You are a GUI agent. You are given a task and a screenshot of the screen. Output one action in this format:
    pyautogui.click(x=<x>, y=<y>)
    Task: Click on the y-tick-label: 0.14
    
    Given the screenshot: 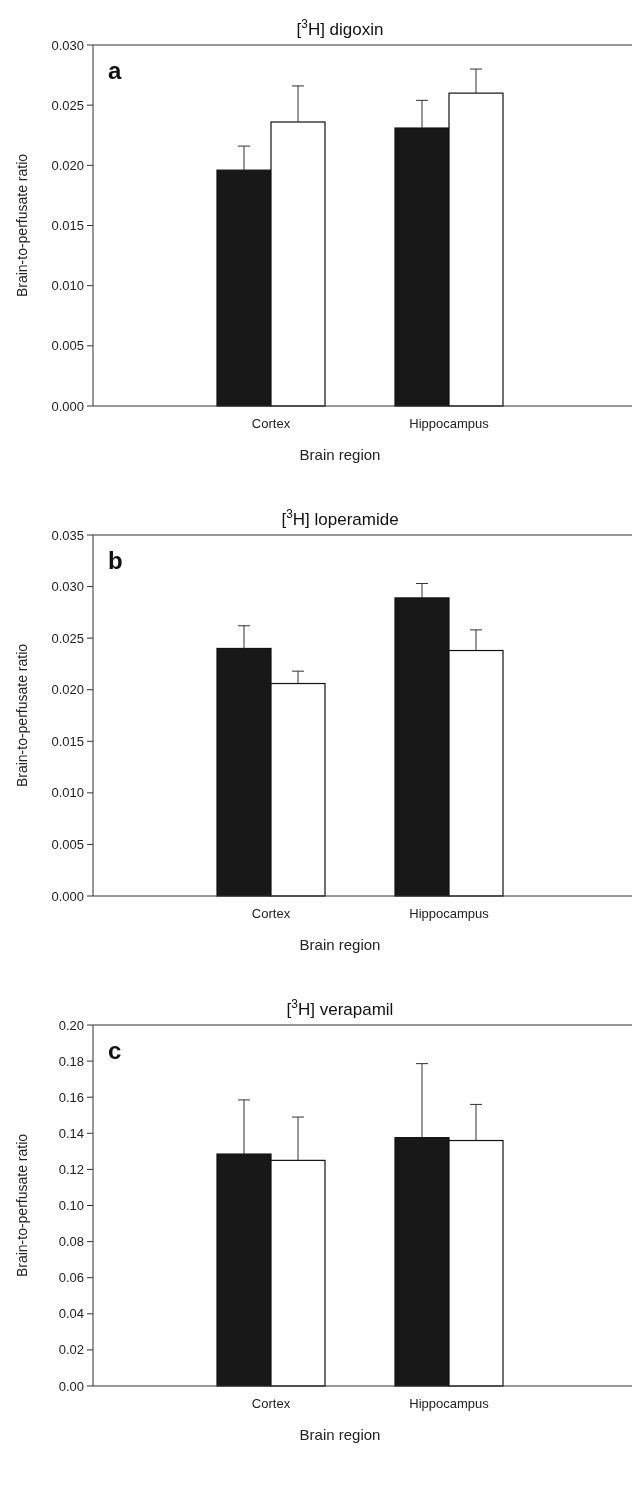 What is the action you would take?
    pyautogui.click(x=71, y=1133)
    